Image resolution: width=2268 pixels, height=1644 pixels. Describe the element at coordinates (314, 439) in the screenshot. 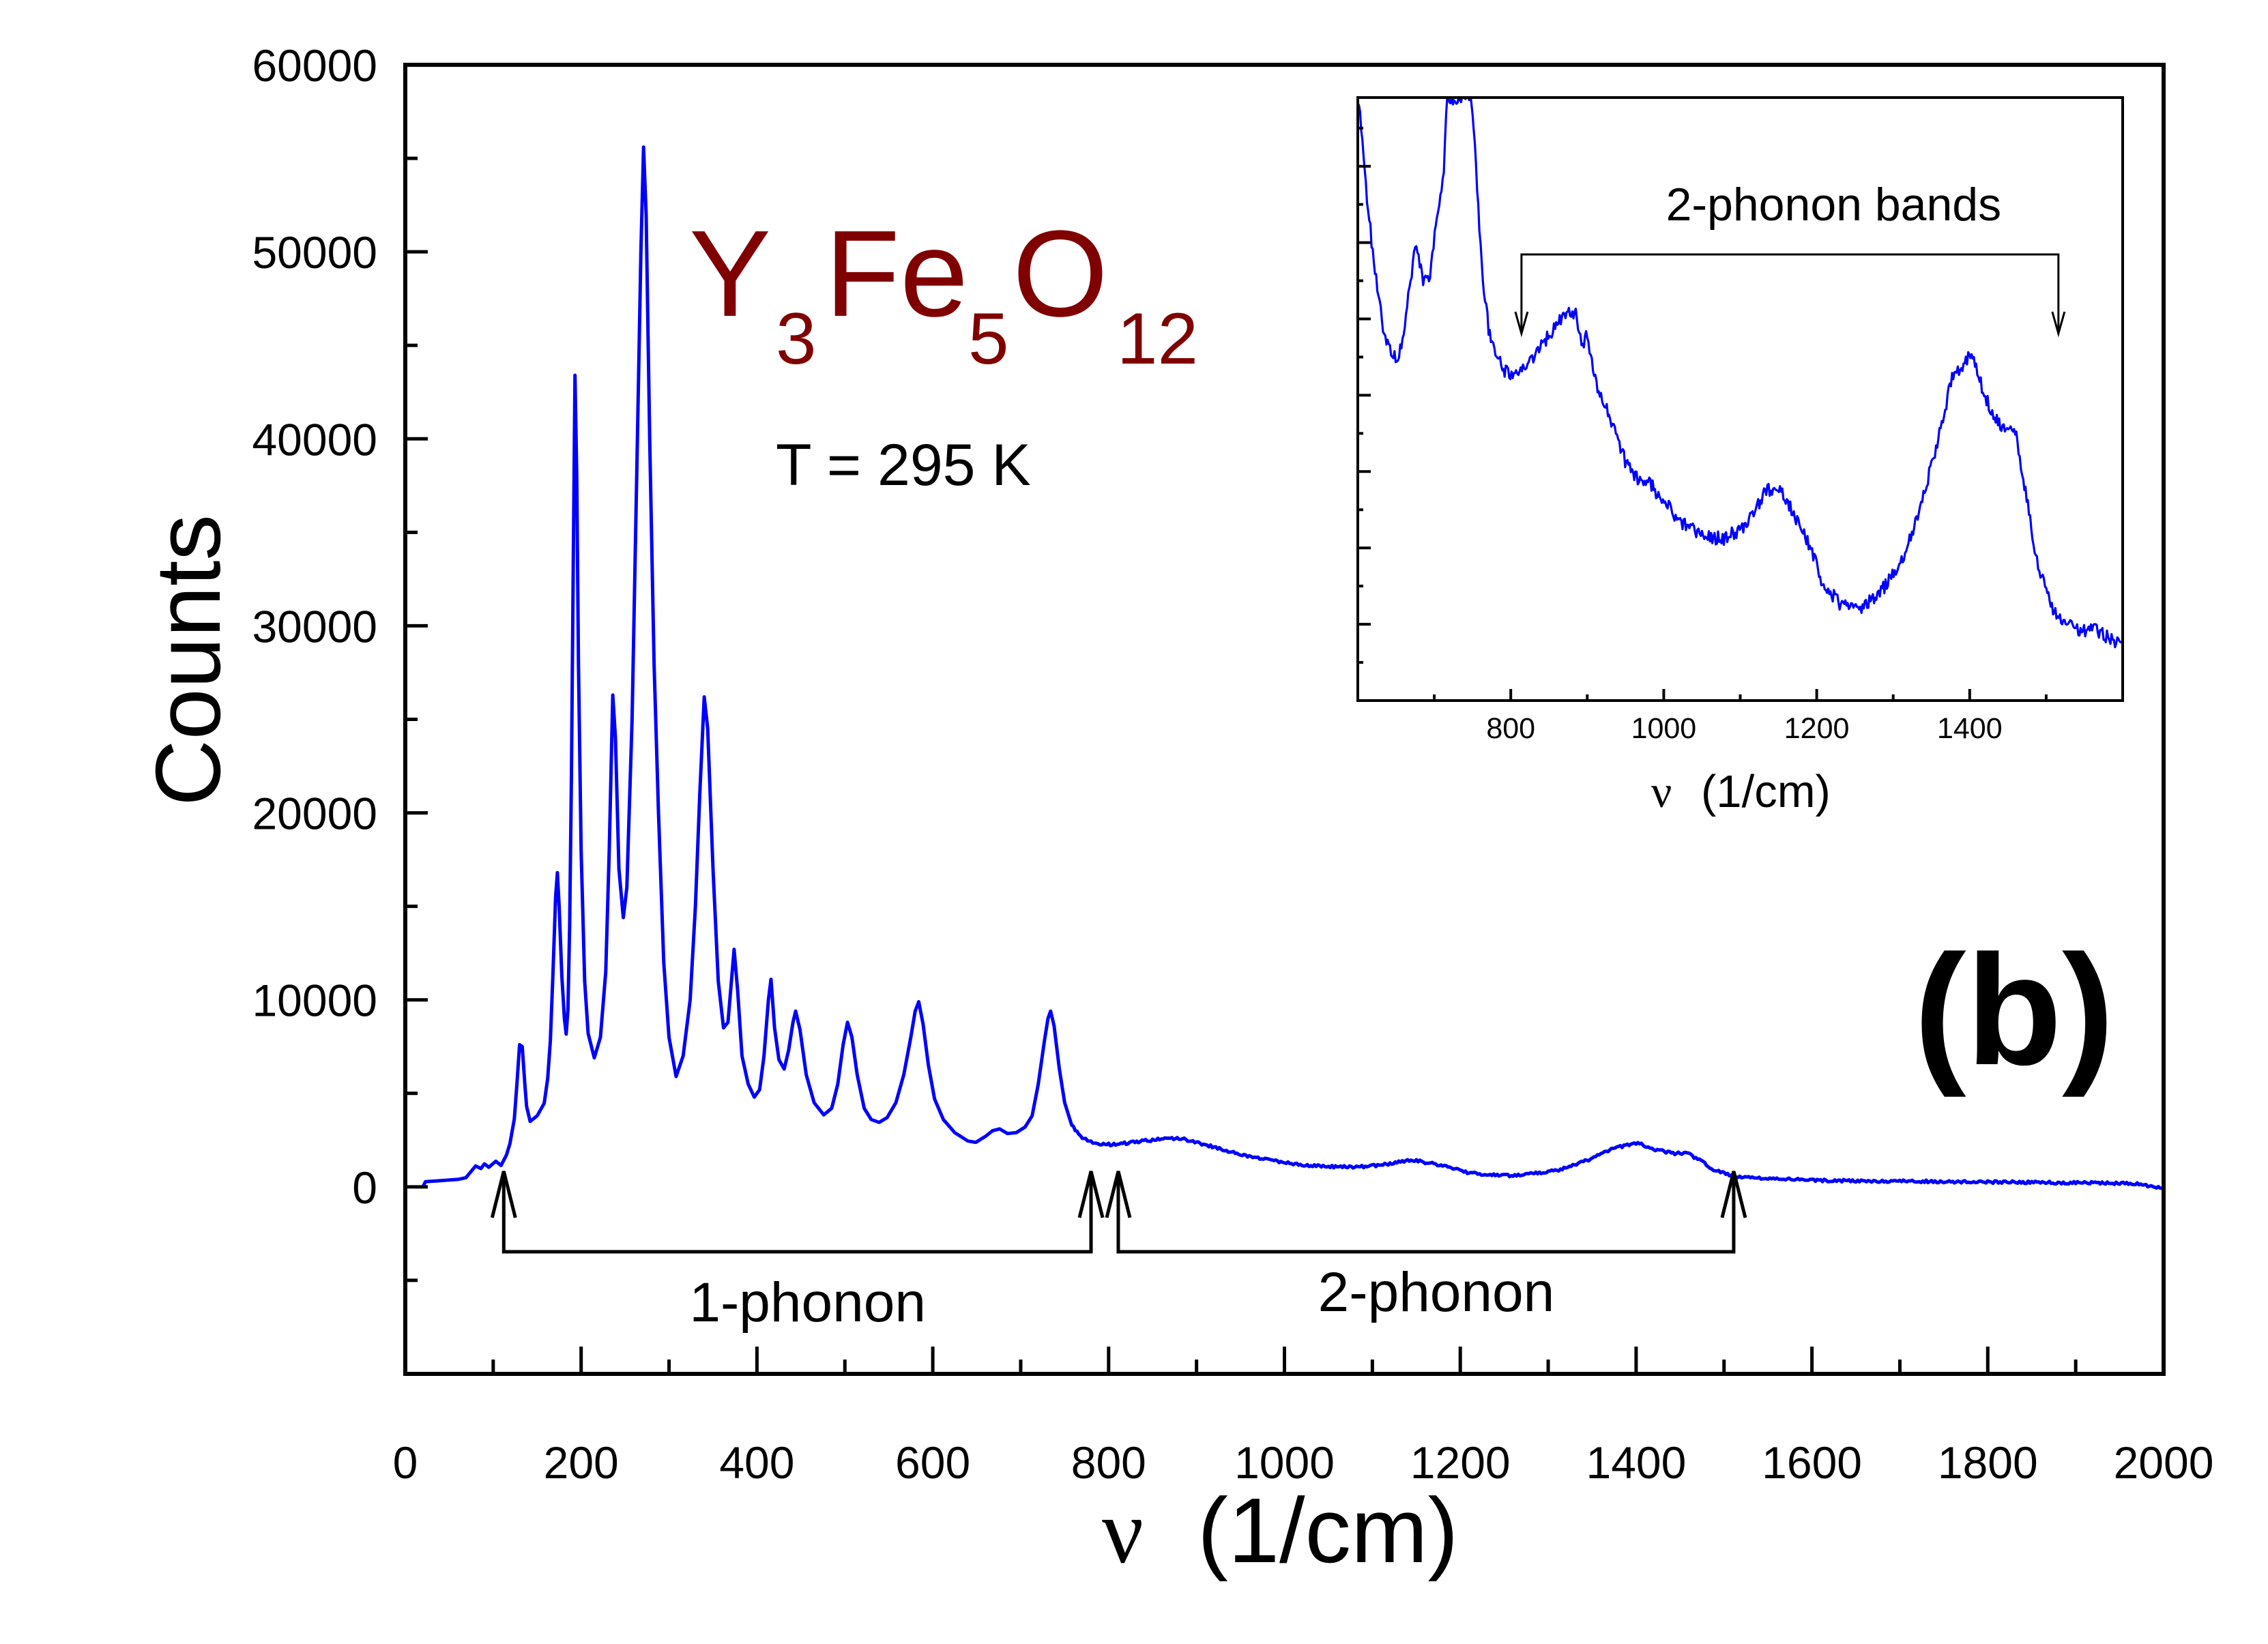

I see `y-tick-label: 40000` at that location.